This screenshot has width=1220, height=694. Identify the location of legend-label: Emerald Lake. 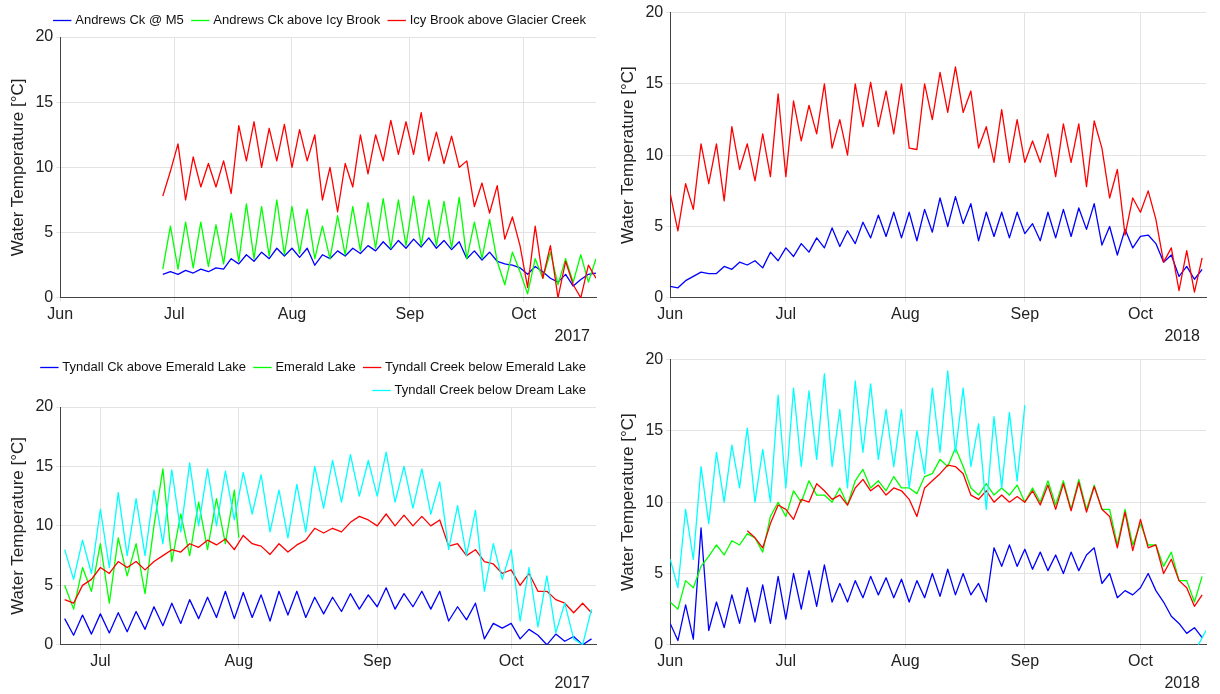
(315, 367).